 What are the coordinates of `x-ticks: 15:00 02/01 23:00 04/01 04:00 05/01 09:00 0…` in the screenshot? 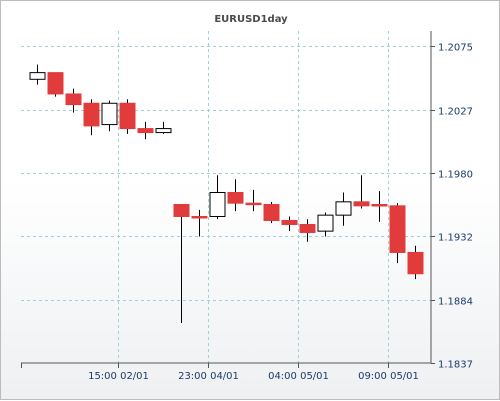 It's located at (220, 372).